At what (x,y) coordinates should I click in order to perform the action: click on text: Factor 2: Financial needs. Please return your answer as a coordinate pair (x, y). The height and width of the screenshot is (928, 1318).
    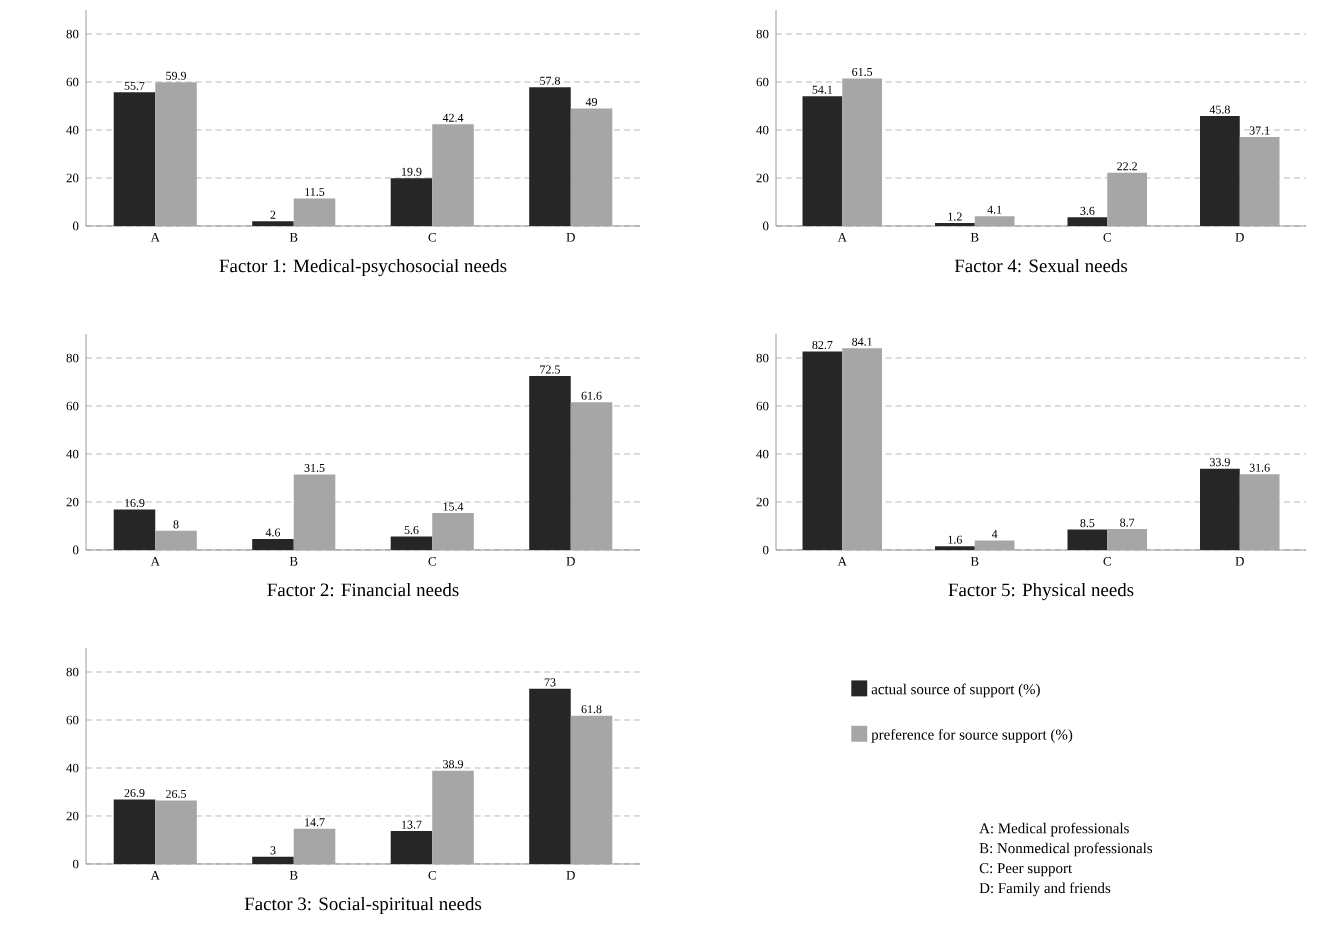
    Looking at the image, I should click on (363, 589).